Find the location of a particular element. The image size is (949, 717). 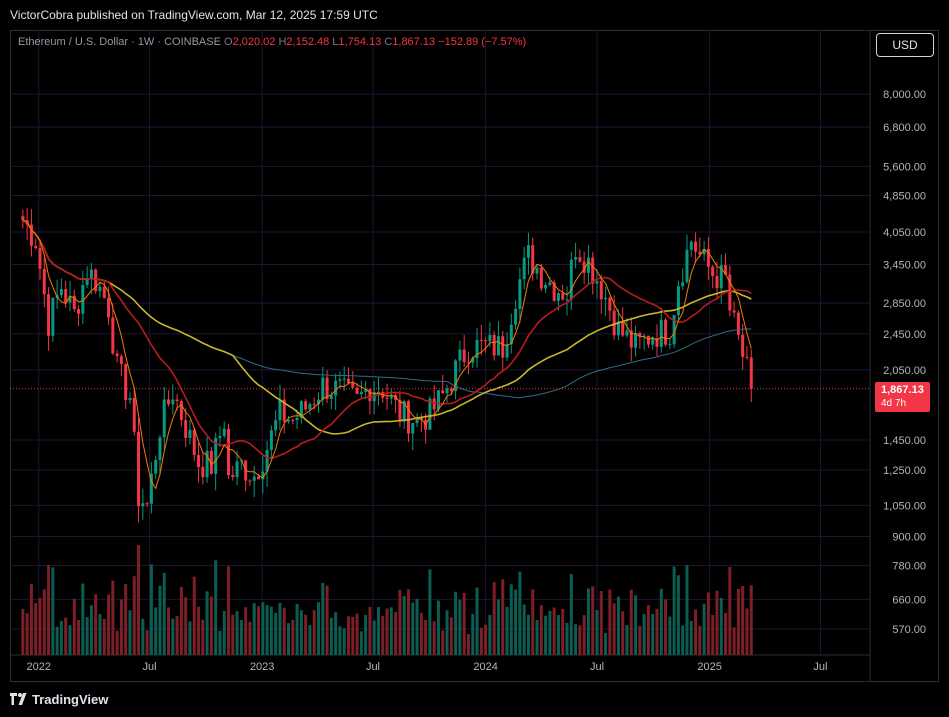

time-tick-label: 2022 is located at coordinates (39, 667).